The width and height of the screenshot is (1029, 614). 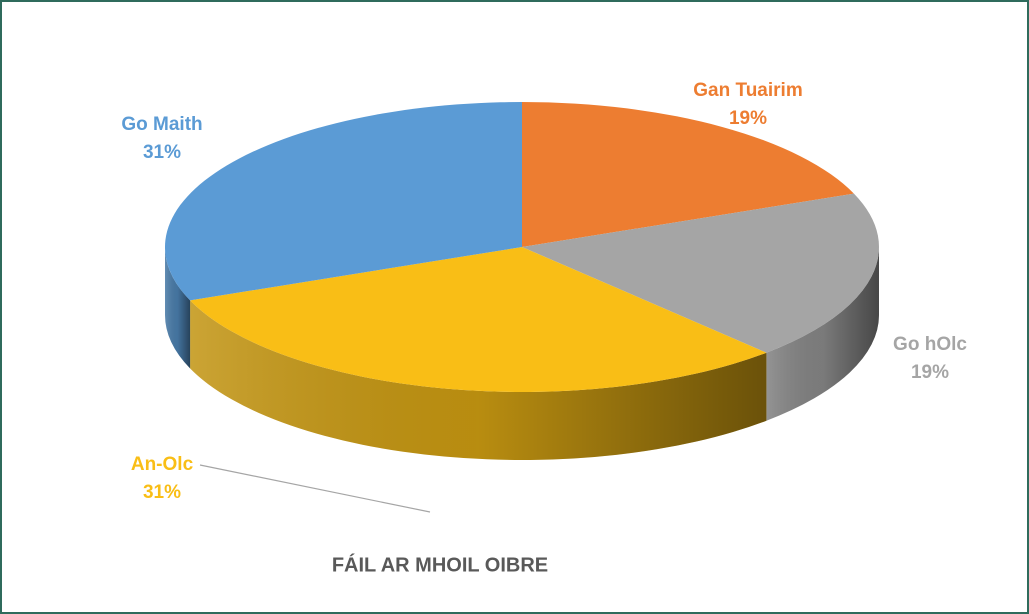 I want to click on category-label: Gan Tuairim, so click(x=747, y=90).